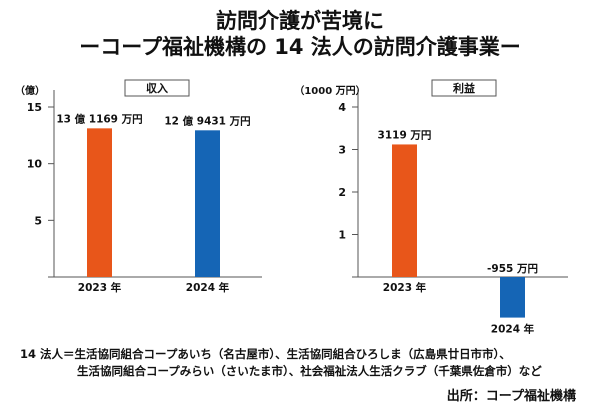  I want to click on data-label: 12 億 9431 万円, so click(207, 120).